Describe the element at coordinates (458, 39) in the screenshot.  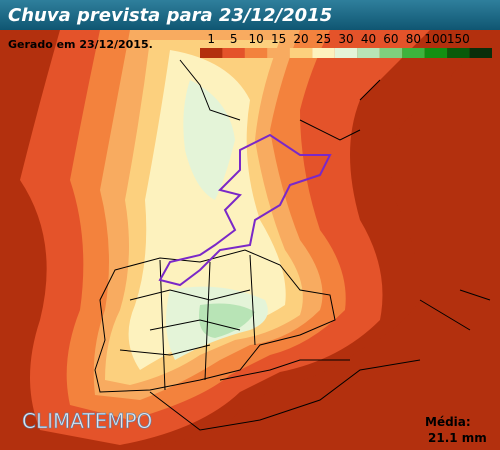
I see `legend-label: 150` at that location.